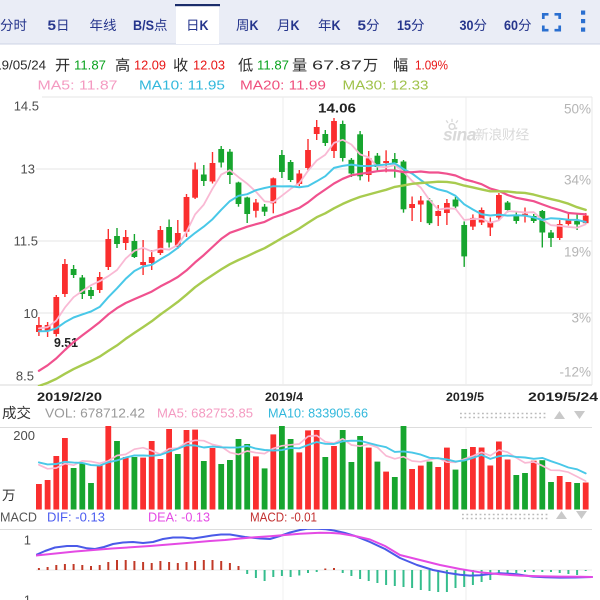 The image size is (600, 600). Describe the element at coordinates (31, 313) in the screenshot. I see `svg-text: 10` at that location.